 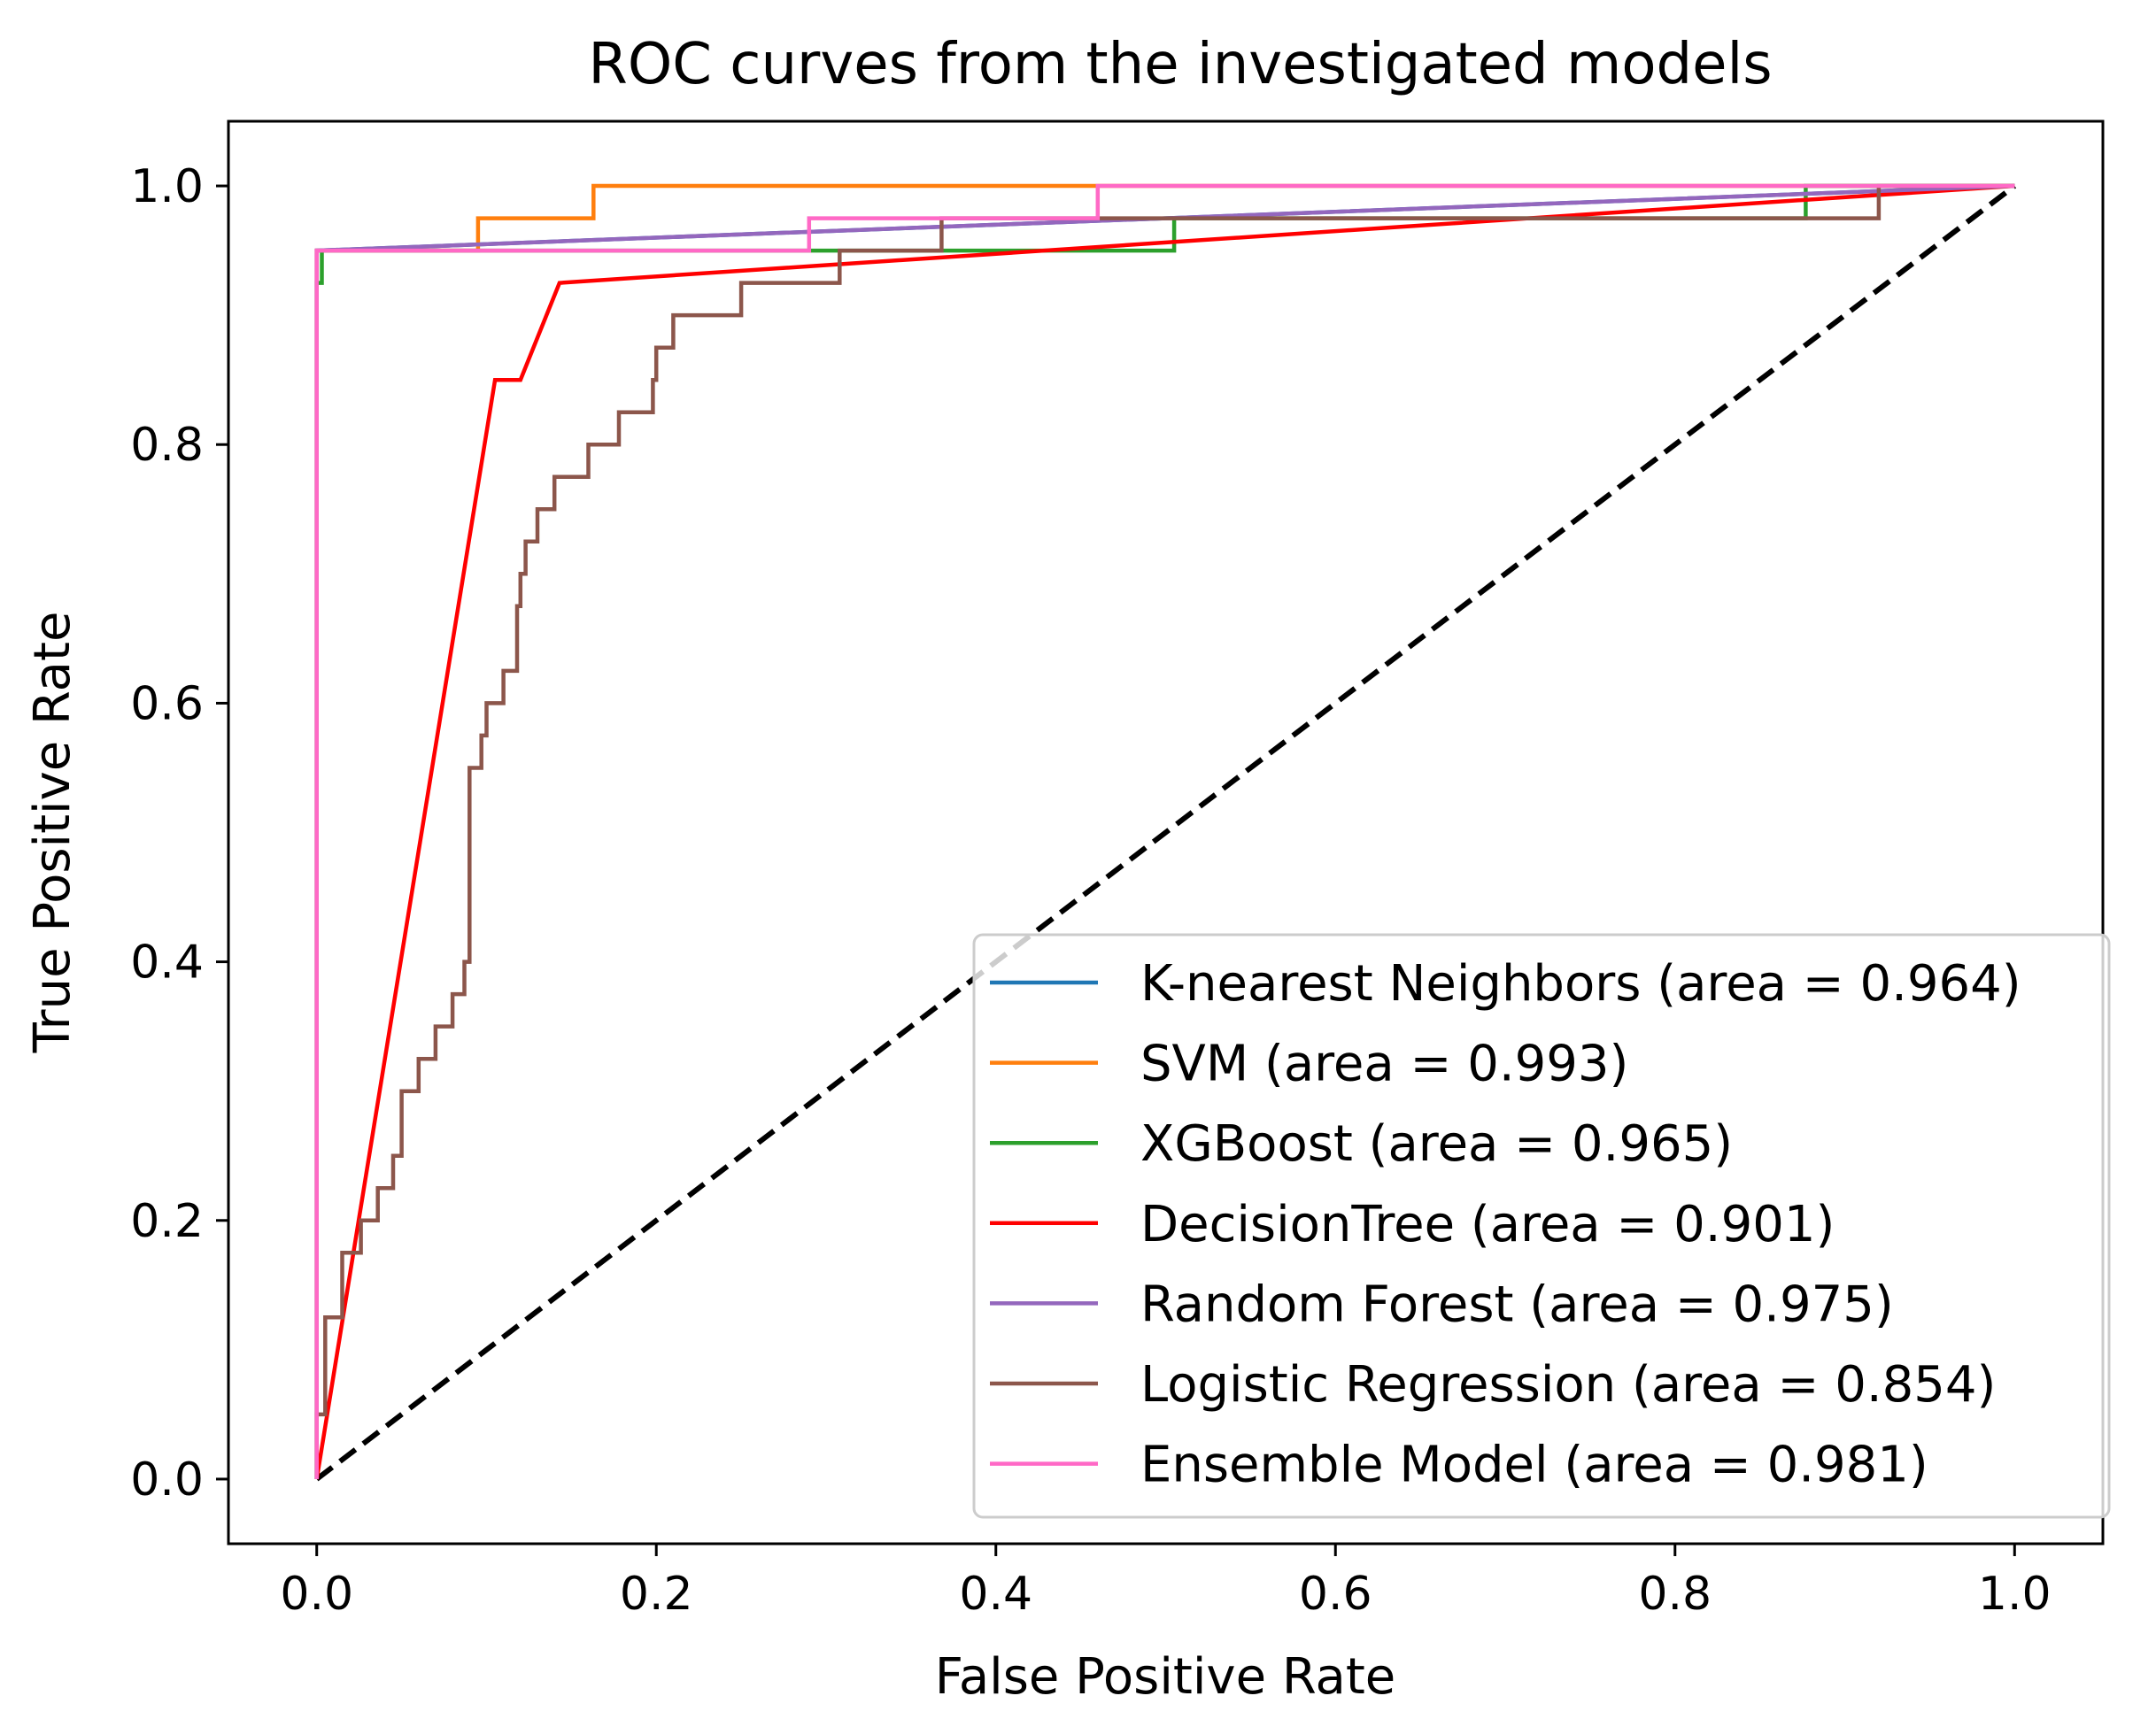 I want to click on legend-label-ensemble-model: Ensemble Model (area = 0.981), so click(x=1534, y=1465).